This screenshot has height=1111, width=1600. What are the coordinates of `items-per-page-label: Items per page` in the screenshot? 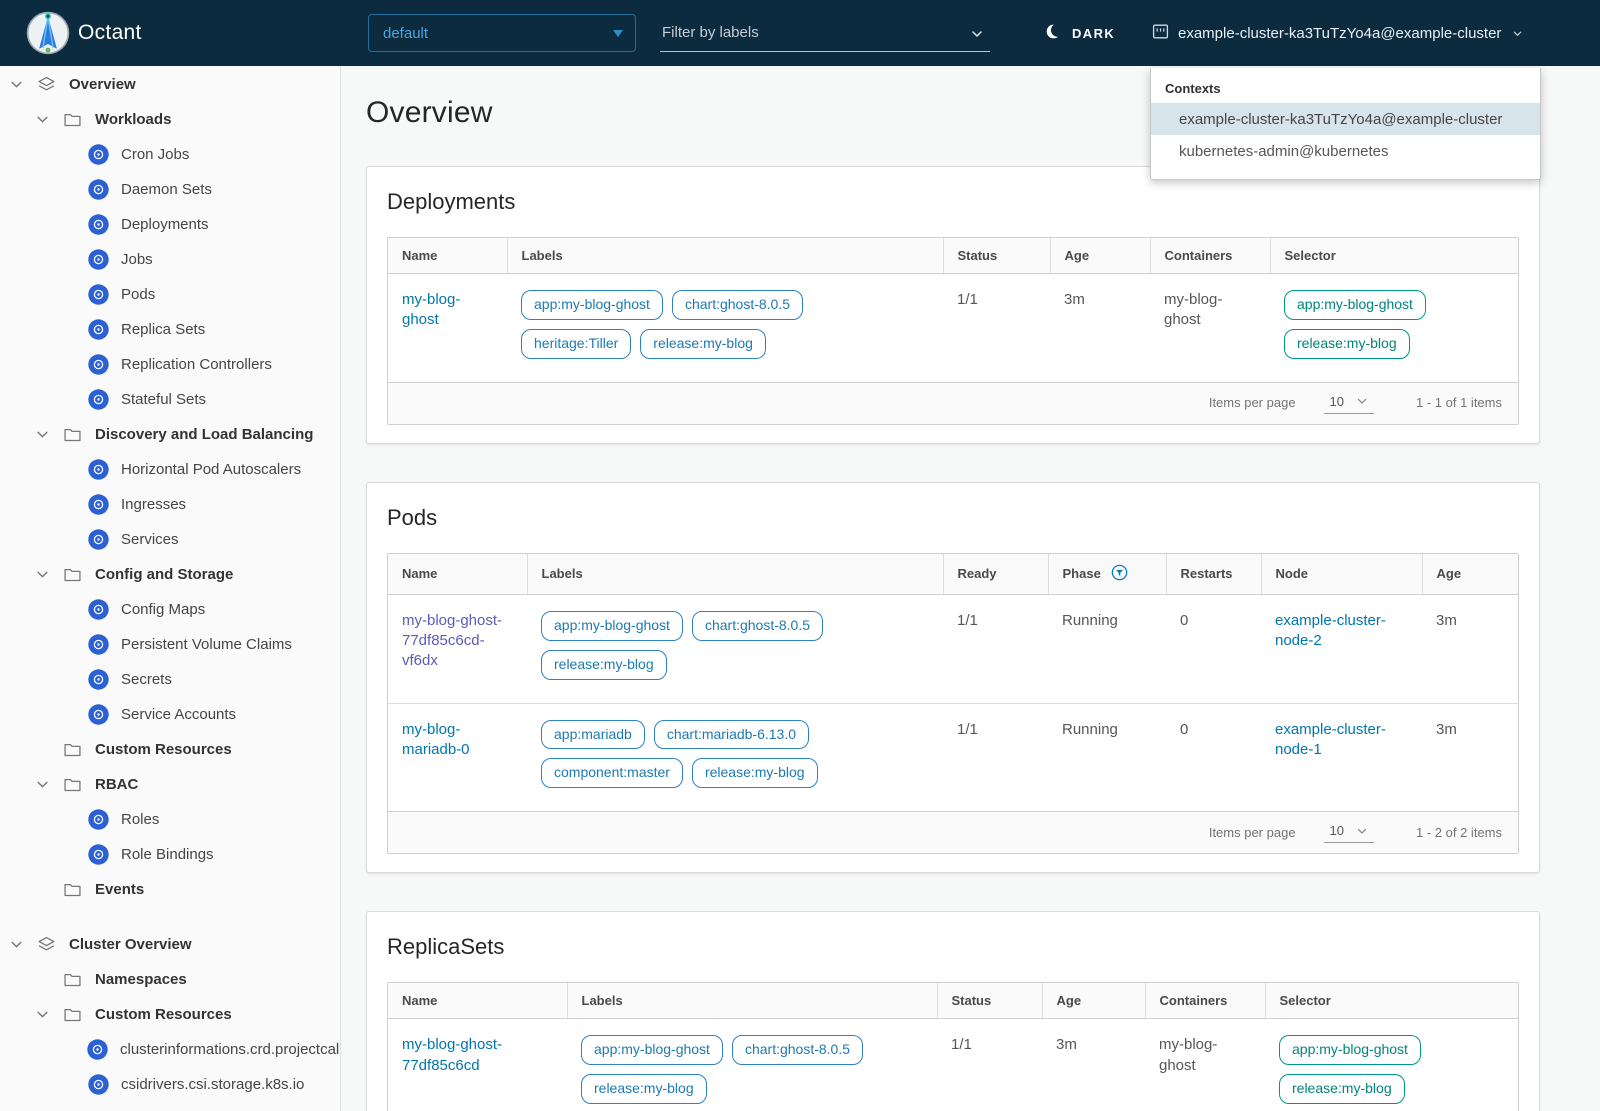 It's located at (1252, 832).